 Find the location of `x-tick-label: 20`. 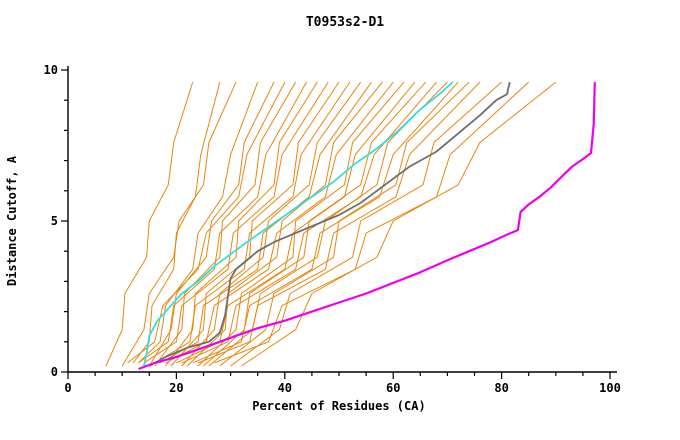

x-tick-label: 20 is located at coordinates (176, 388).